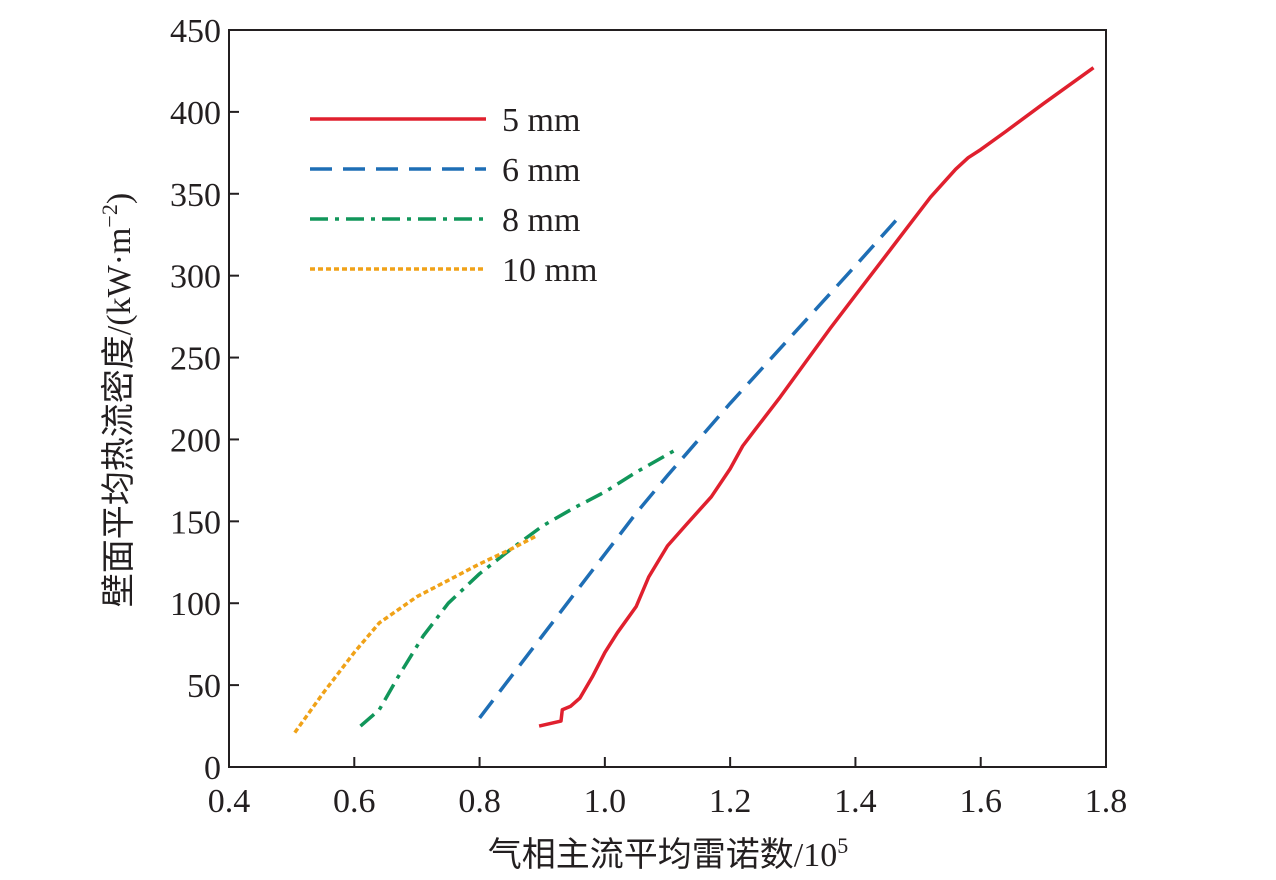  What do you see at coordinates (541, 220) in the screenshot?
I see `legend-label: 8 mm` at bounding box center [541, 220].